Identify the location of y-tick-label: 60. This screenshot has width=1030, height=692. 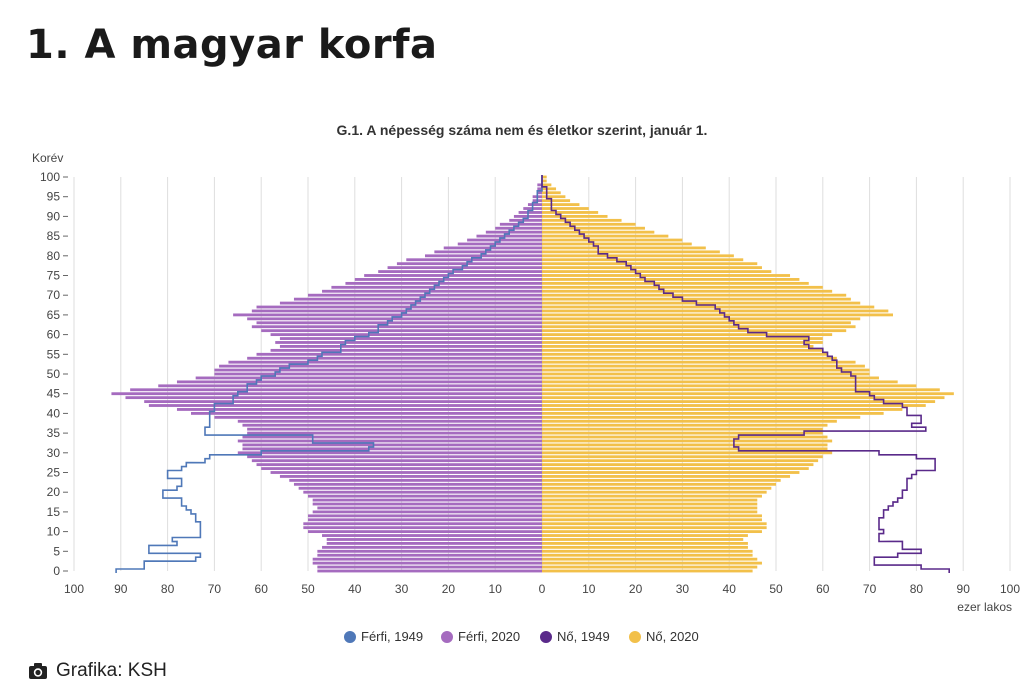
(54, 335).